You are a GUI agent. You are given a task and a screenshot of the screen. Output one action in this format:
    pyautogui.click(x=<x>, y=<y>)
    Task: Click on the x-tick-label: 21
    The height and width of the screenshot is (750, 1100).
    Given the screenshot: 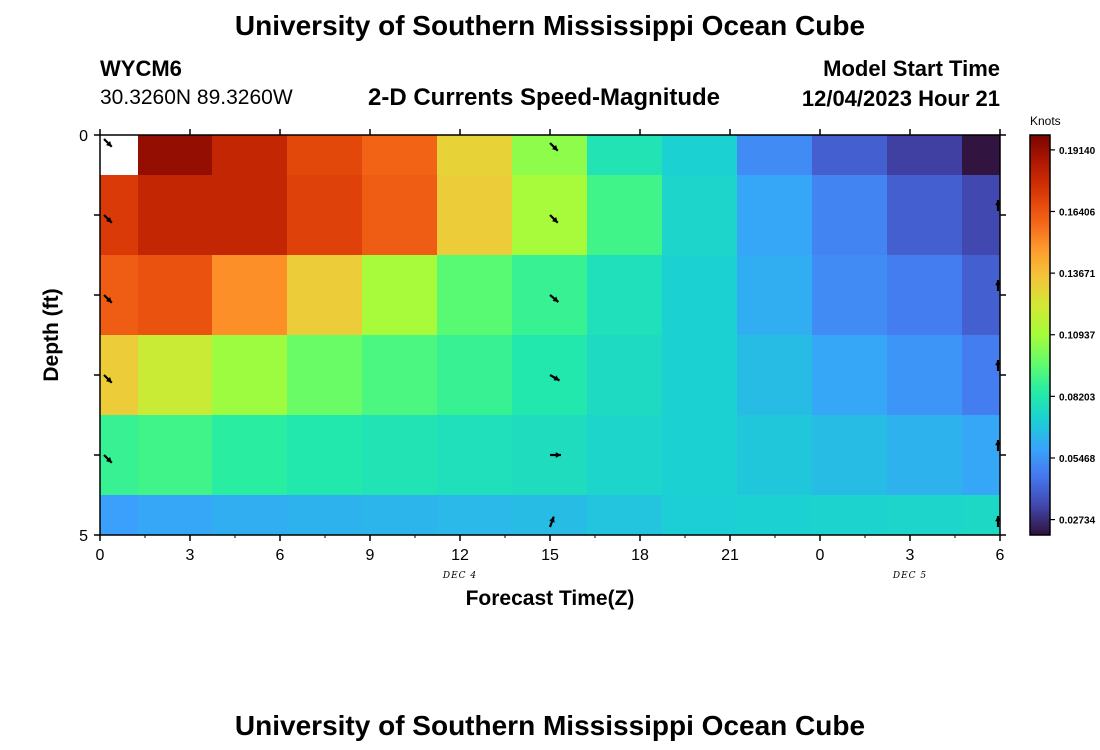 What is the action you would take?
    pyautogui.click(x=730, y=555)
    